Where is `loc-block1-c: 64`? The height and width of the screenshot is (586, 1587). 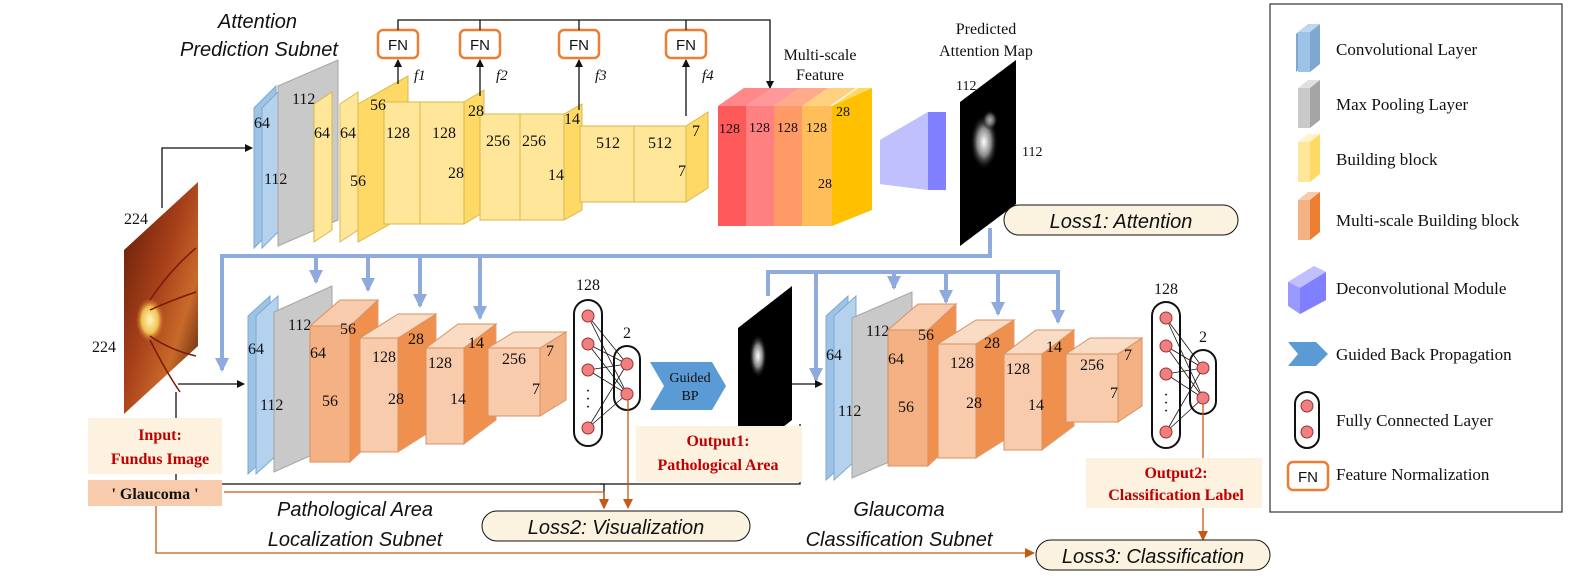 loc-block1-c: 64 is located at coordinates (318, 353).